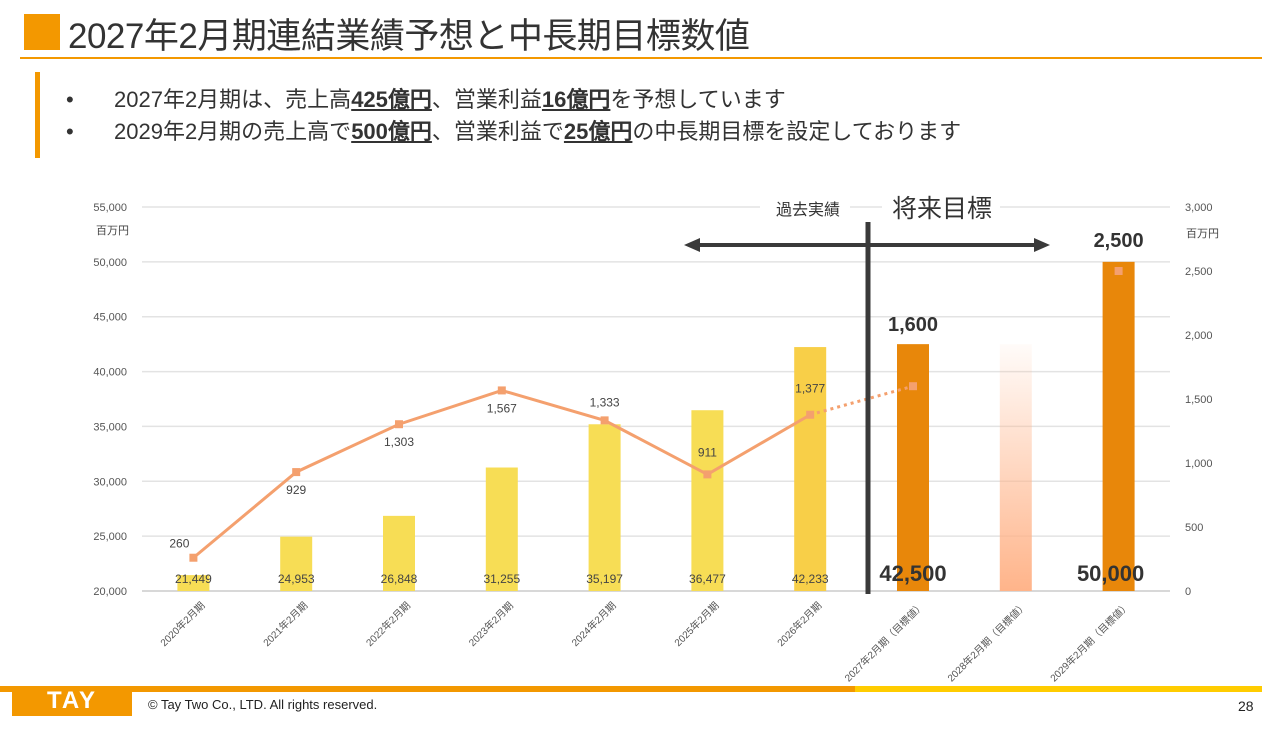  What do you see at coordinates (1089, 641) in the screenshot?
I see `category-label: 2029年2月期（目標値）` at bounding box center [1089, 641].